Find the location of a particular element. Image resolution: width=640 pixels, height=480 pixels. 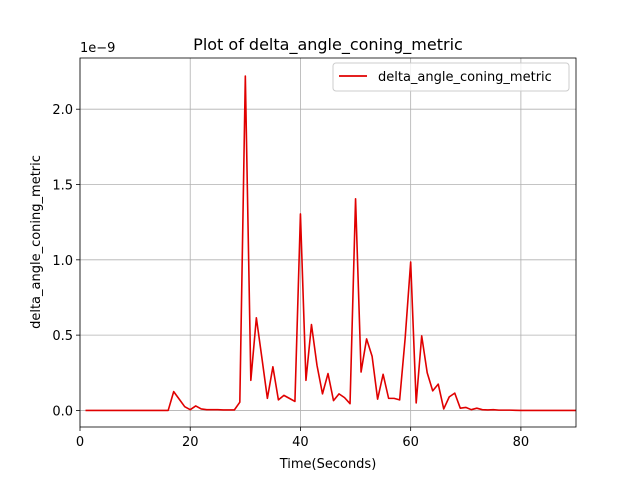

x-axis-label: Time(Seconds) is located at coordinates (328, 464).